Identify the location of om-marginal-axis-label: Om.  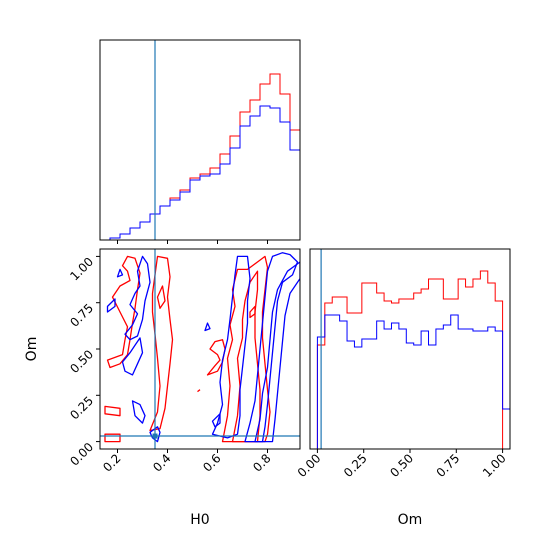
(410, 520).